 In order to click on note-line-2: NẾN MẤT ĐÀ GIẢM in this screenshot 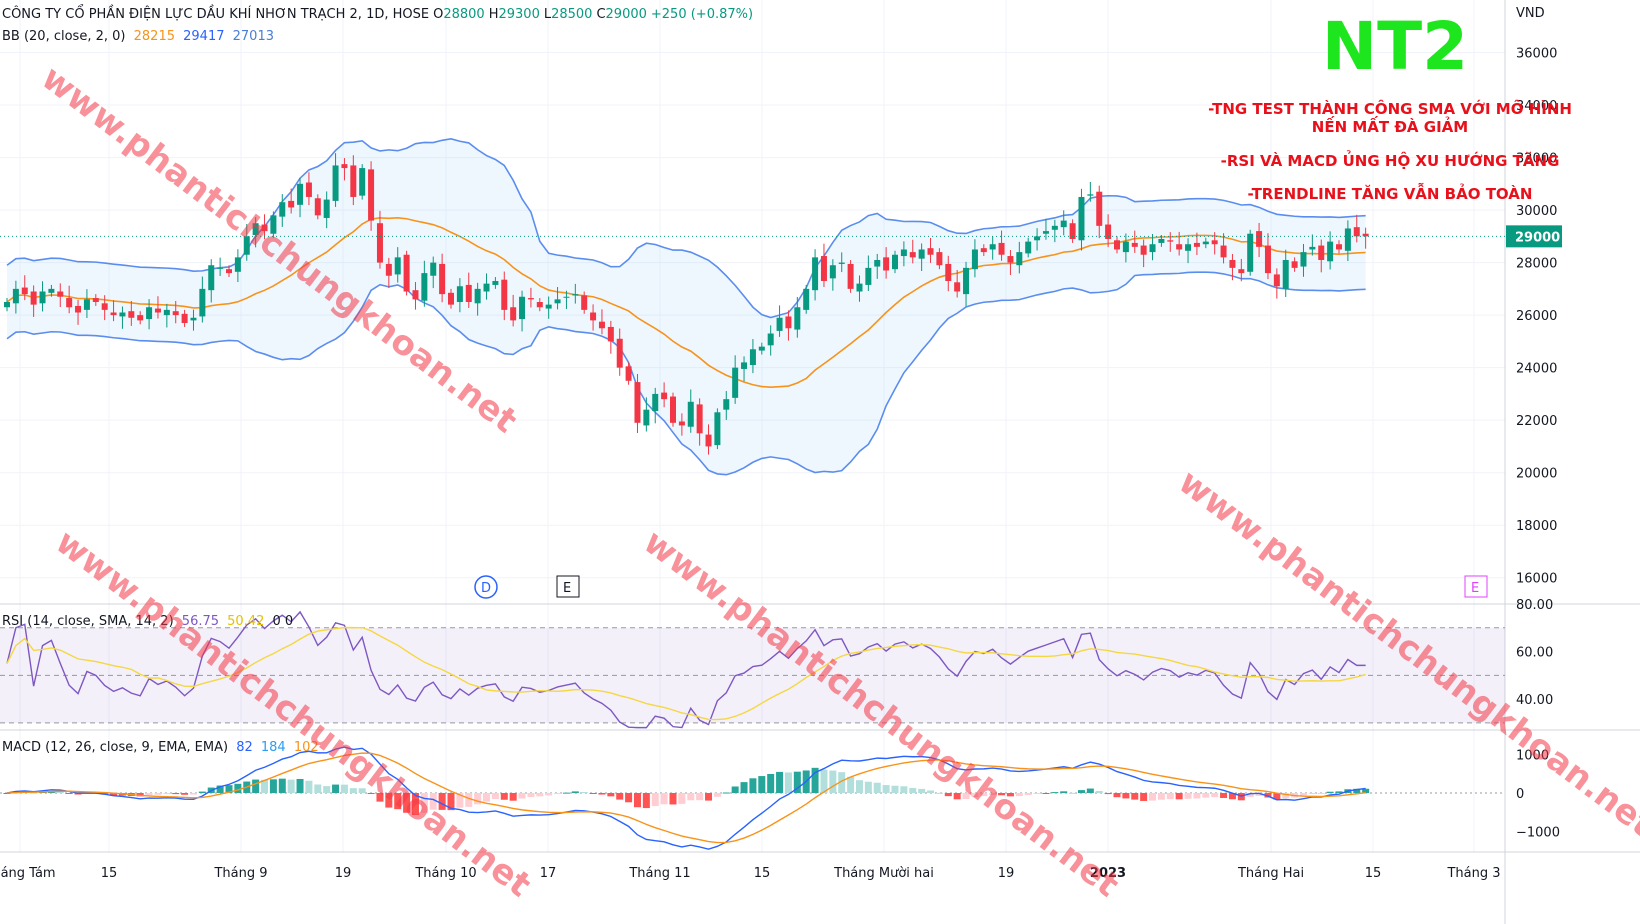, I will do `click(1390, 127)`.